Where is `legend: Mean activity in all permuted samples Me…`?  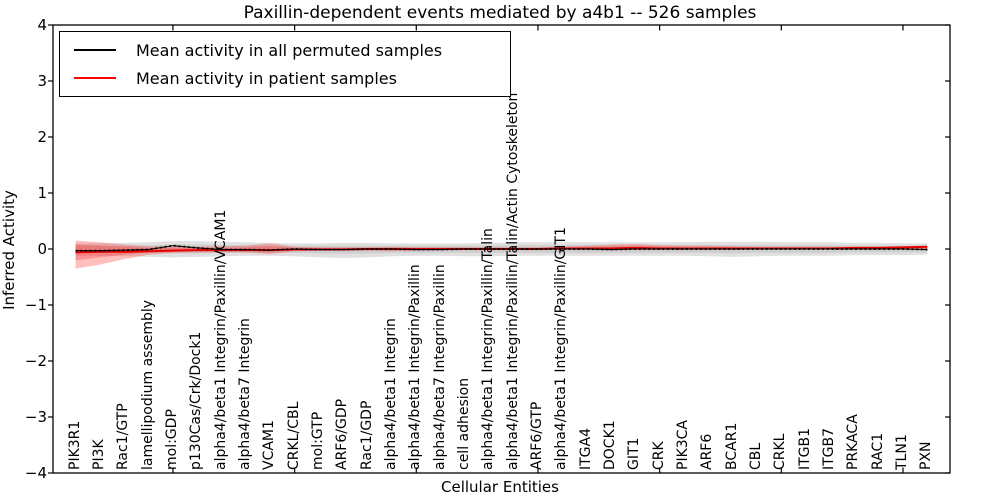 legend: Mean activity in all permuted samples Me… is located at coordinates (285, 64).